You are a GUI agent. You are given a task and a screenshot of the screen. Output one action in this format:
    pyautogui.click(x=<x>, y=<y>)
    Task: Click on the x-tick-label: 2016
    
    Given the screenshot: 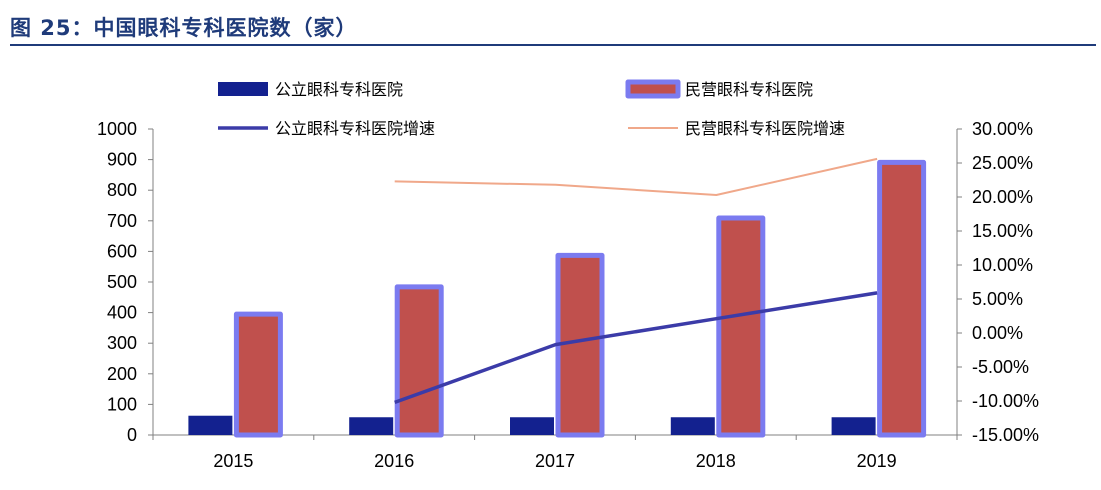 What is the action you would take?
    pyautogui.click(x=394, y=461)
    